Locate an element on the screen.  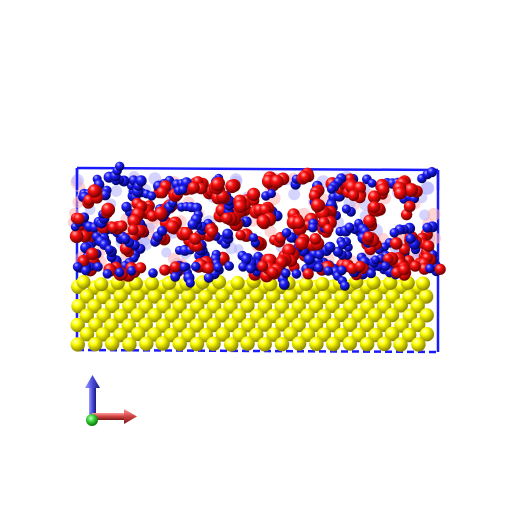
simulation-box-front is located at coordinates (257, 179).